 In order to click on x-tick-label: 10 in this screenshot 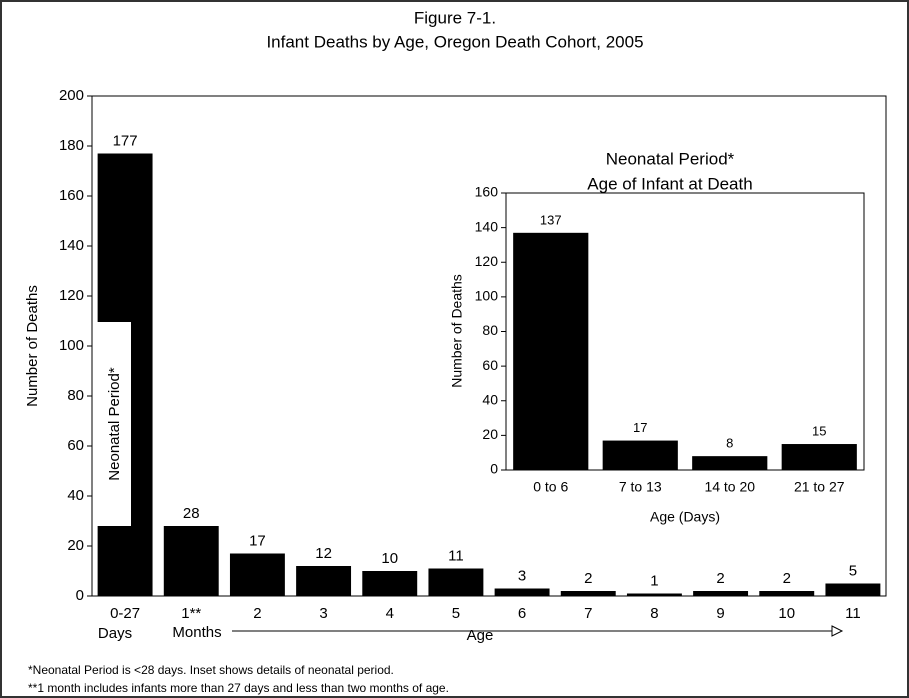, I will do `click(786, 613)`.